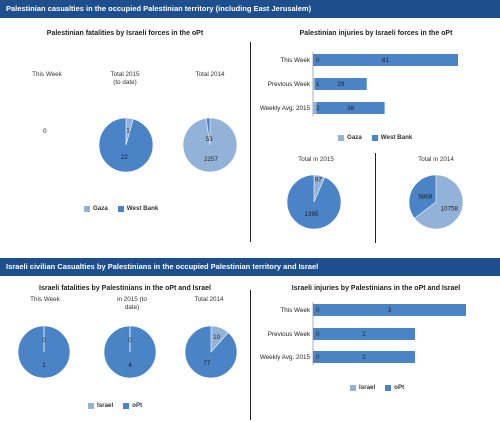 This screenshot has height=422, width=500. Describe the element at coordinates (318, 108) in the screenshot. I see `pal-inj-value-light: 2` at that location.